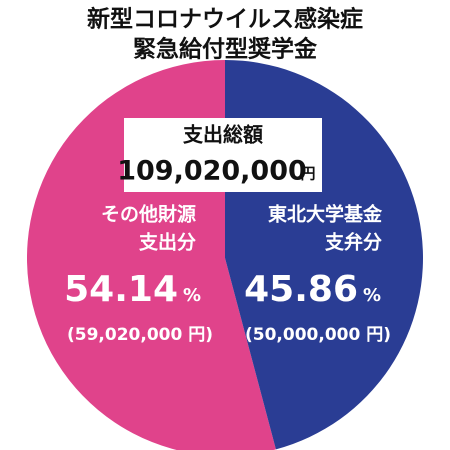 The image size is (450, 450). What do you see at coordinates (307, 174) in the screenshot?
I see `total-unit: 円` at bounding box center [307, 174].